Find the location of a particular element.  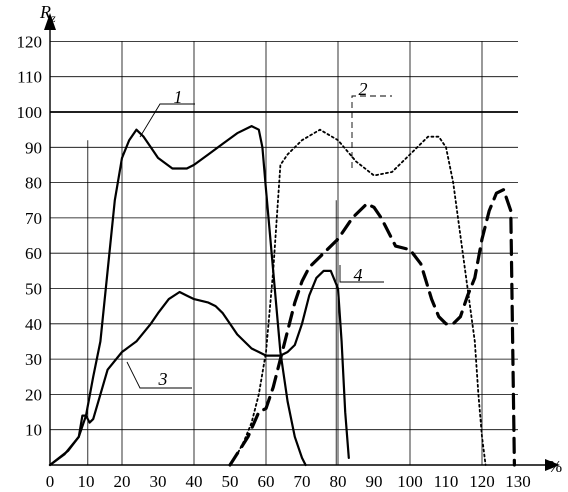

x-tick-label: 0 is located at coordinates (50, 481).